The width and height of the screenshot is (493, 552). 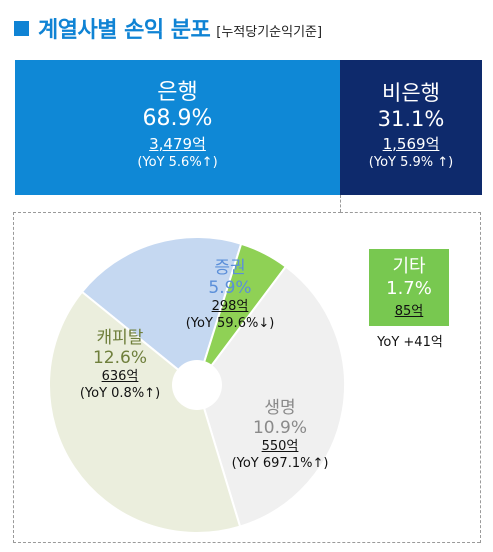 I want to click on label-life-amount: 550억, so click(x=280, y=446).